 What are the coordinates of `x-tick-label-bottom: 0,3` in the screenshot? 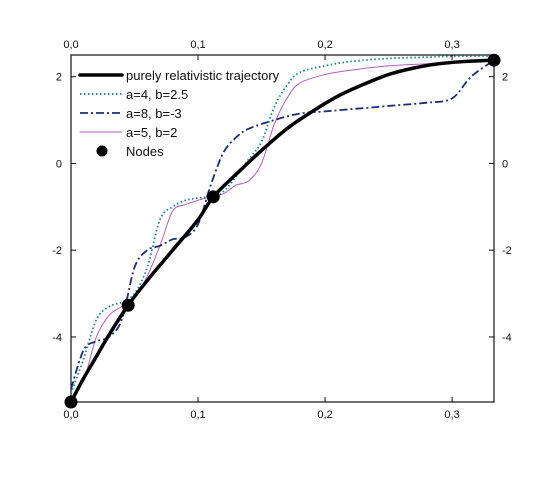 It's located at (451, 415).